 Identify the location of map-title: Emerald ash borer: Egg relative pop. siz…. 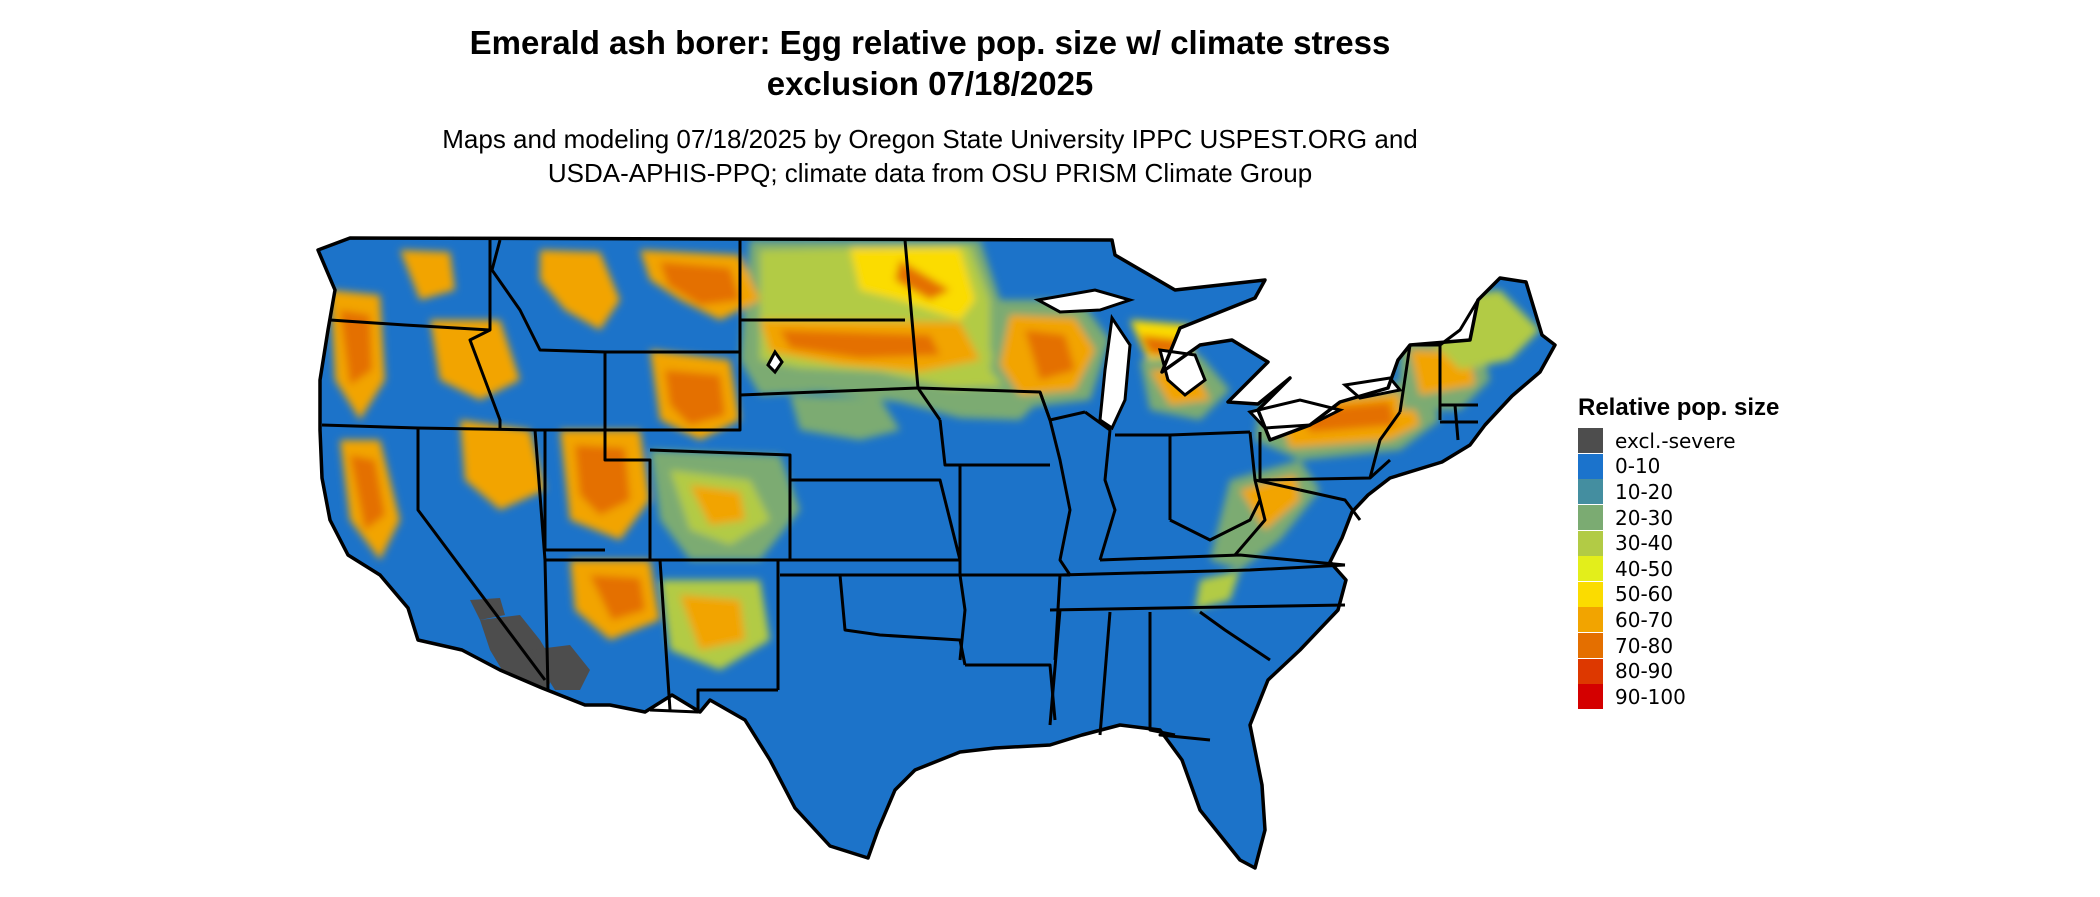
(930, 63).